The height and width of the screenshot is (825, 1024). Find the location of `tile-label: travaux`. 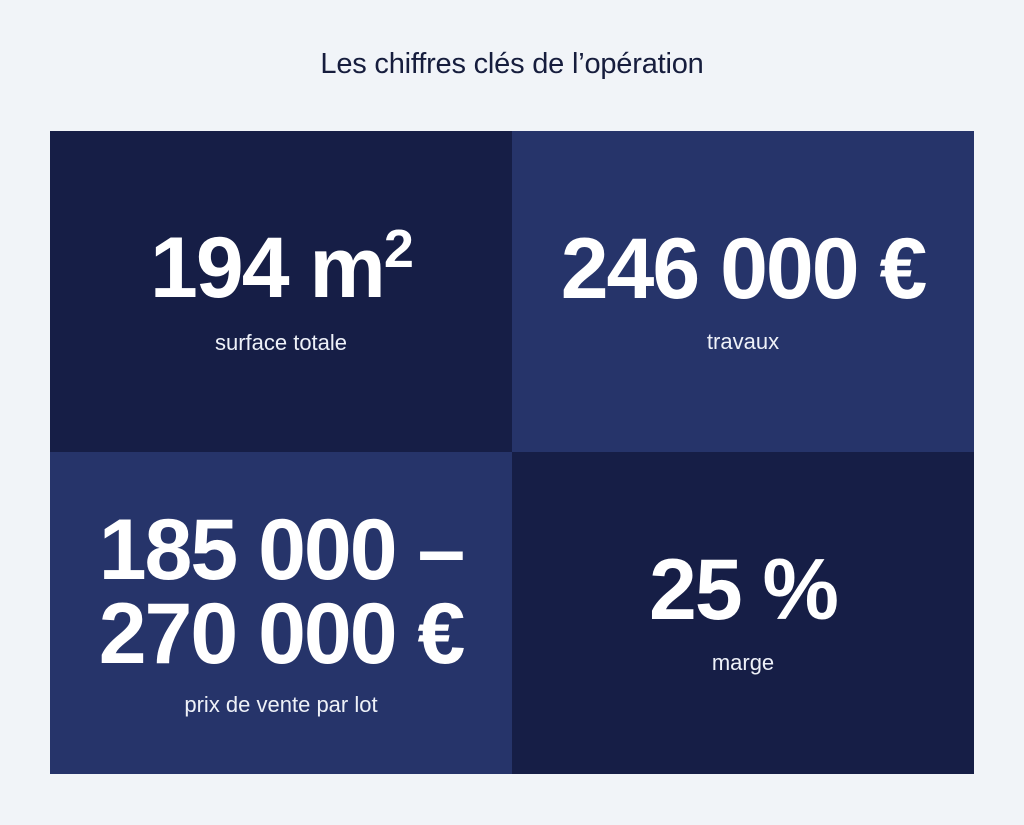

tile-label: travaux is located at coordinates (743, 341).